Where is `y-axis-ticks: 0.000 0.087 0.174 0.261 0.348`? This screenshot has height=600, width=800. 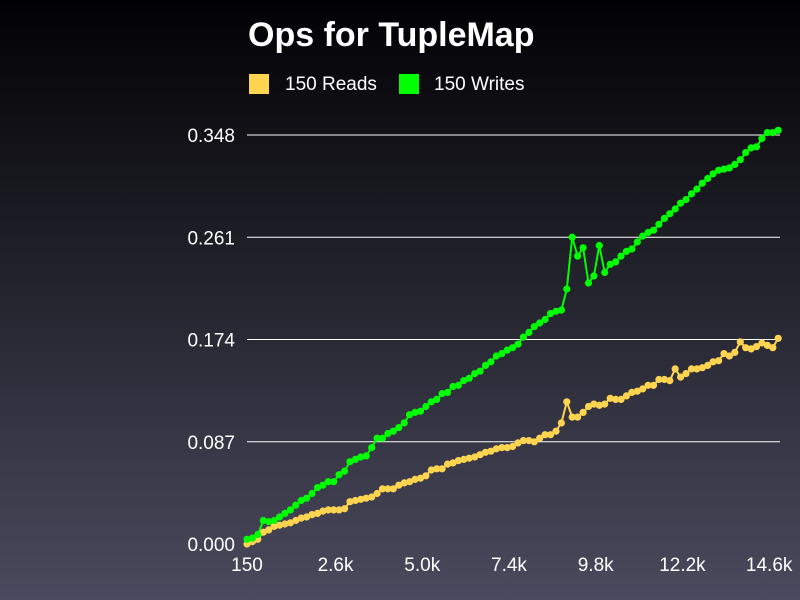 y-axis-ticks: 0.000 0.087 0.174 0.261 0.348 is located at coordinates (211, 341).